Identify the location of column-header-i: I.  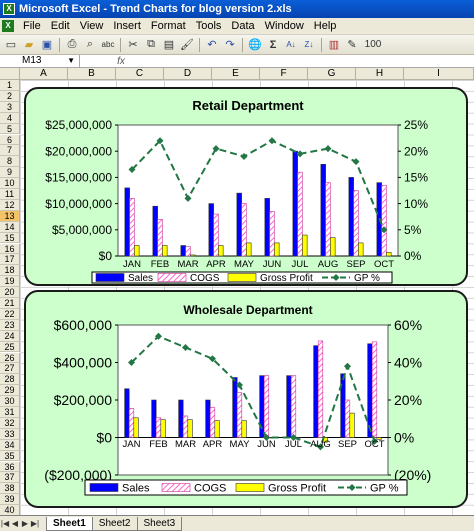
(439, 74).